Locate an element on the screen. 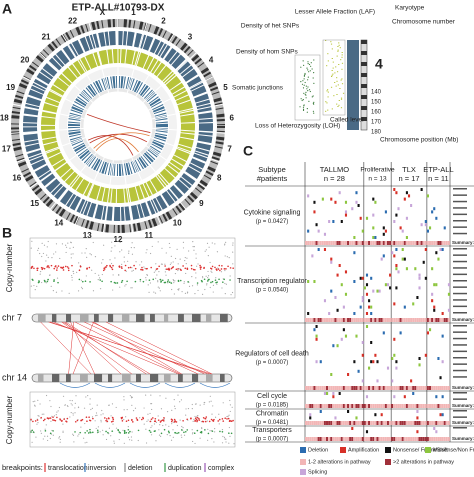  row-p: (p = 0.0540) is located at coordinates (272, 291).